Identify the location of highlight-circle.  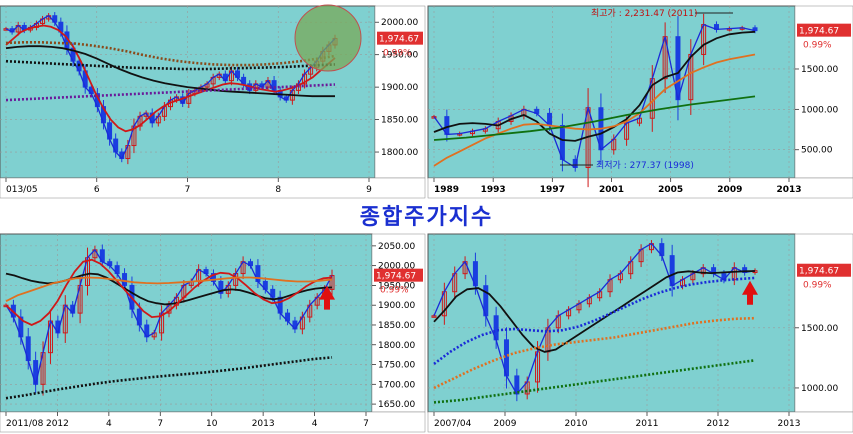
(328, 38).